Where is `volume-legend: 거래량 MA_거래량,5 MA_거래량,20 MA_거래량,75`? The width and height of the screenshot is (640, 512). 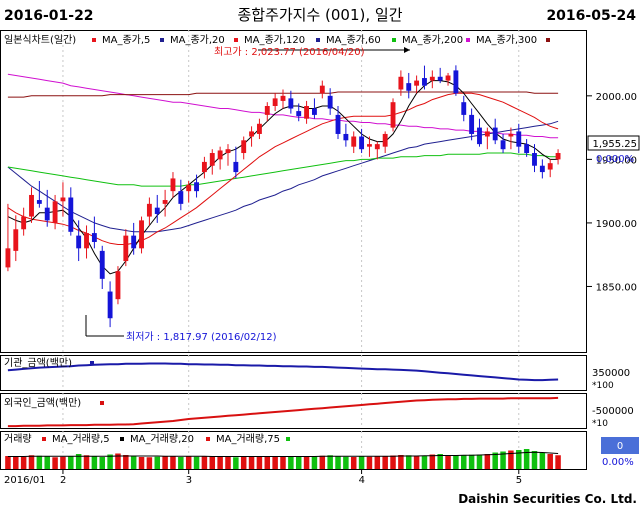
volume-legend: 거래량 MA_거래량,5 MA_거래량,20 MA_거래량,75 is located at coordinates (147, 439).